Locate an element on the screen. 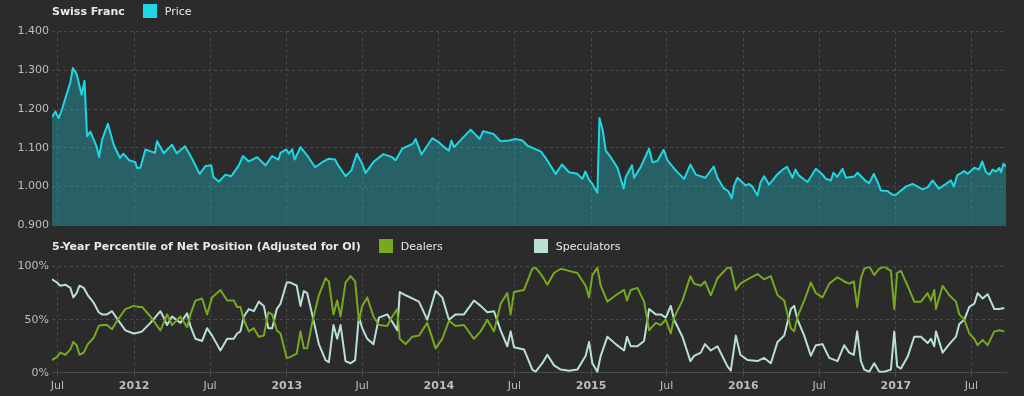 This screenshot has height=396, width=1024. x-tick-label: 2012 is located at coordinates (134, 386).